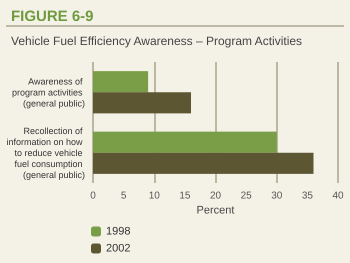  Describe the element at coordinates (215, 210) in the screenshot. I see `x-axis-title: Percent` at that location.